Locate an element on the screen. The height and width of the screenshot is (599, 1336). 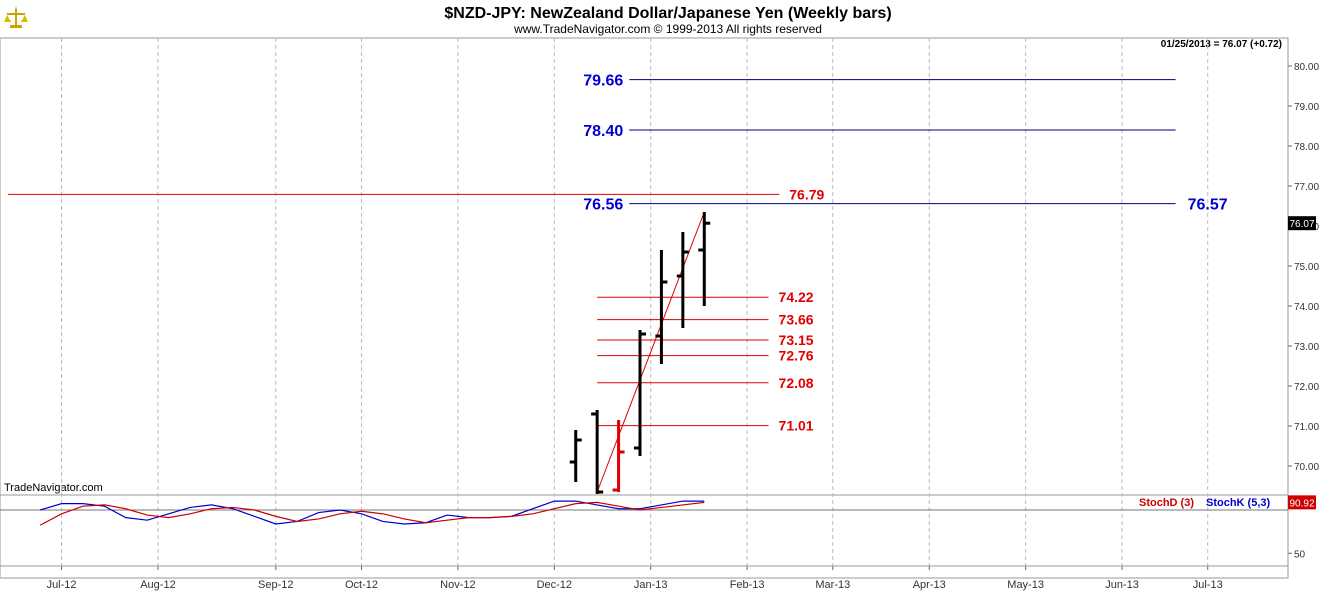
y-tick-label: 73.00 is located at coordinates (1306, 347).